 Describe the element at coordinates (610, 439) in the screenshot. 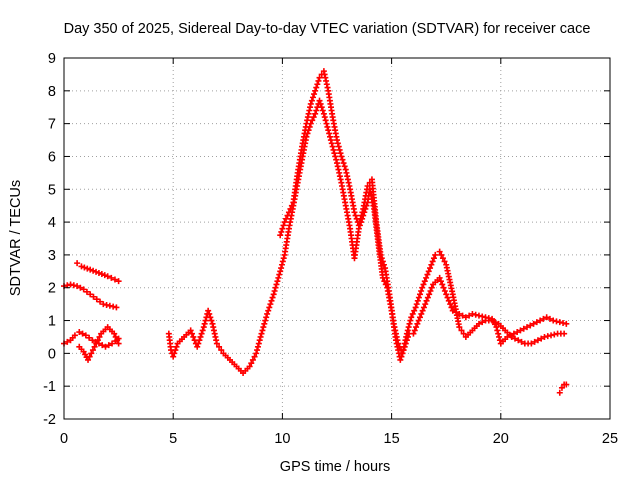

I see `x-tick-label: 25` at that location.